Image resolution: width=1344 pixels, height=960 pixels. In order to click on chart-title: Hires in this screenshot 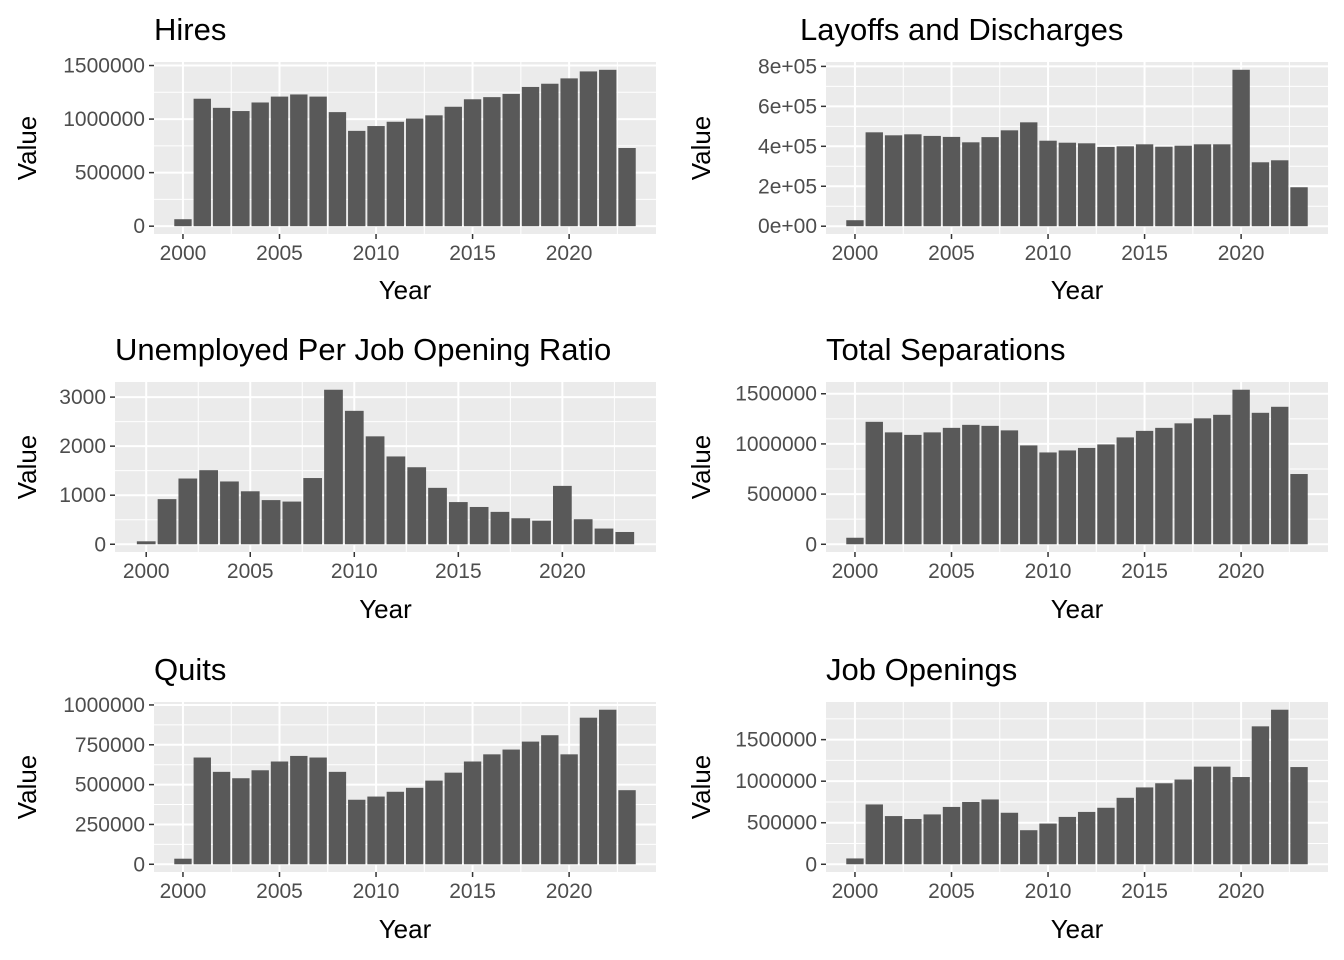, I will do `click(190, 29)`.